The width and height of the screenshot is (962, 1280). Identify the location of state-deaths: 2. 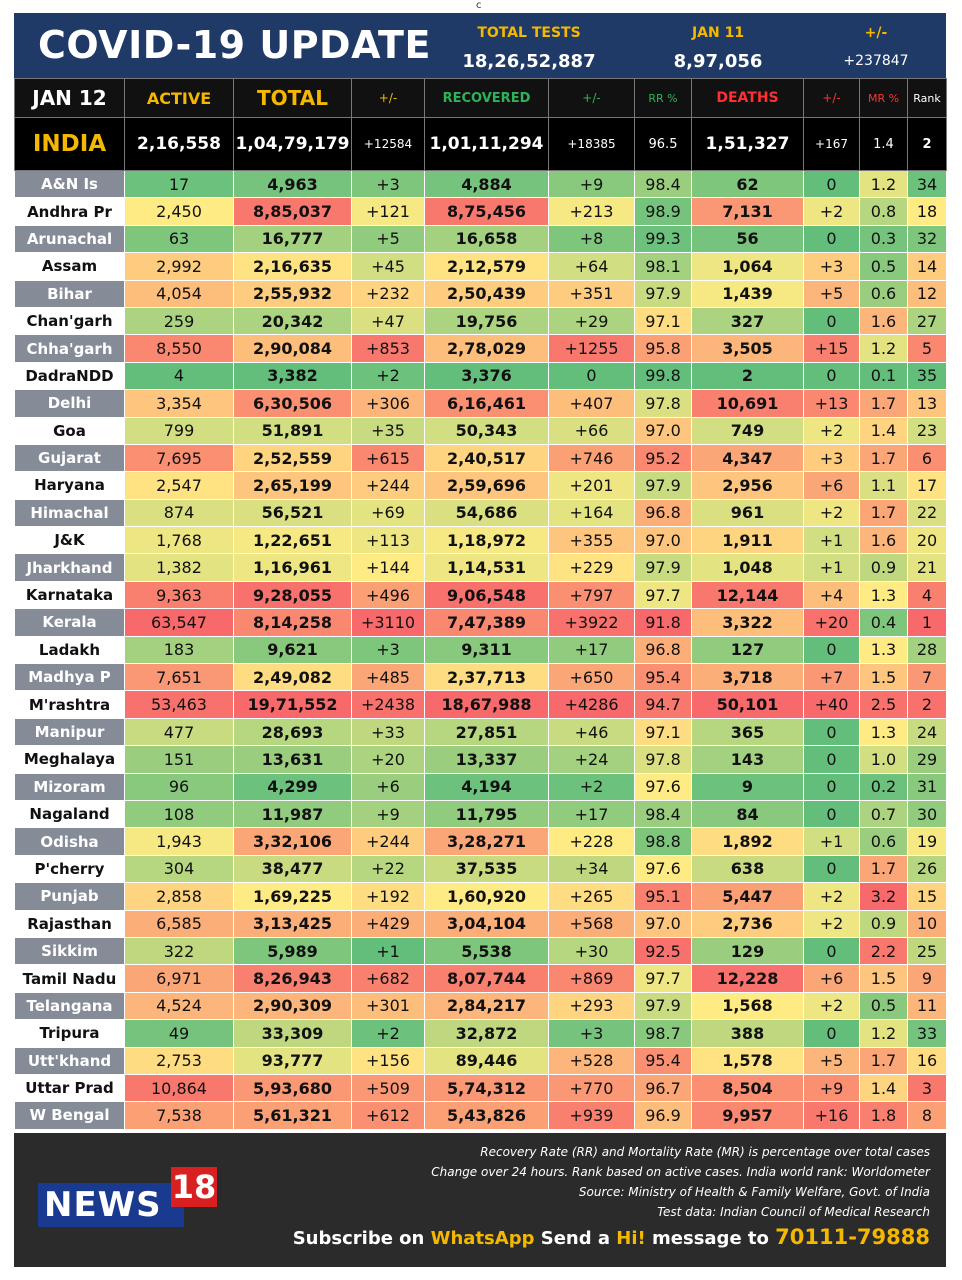
(747, 376).